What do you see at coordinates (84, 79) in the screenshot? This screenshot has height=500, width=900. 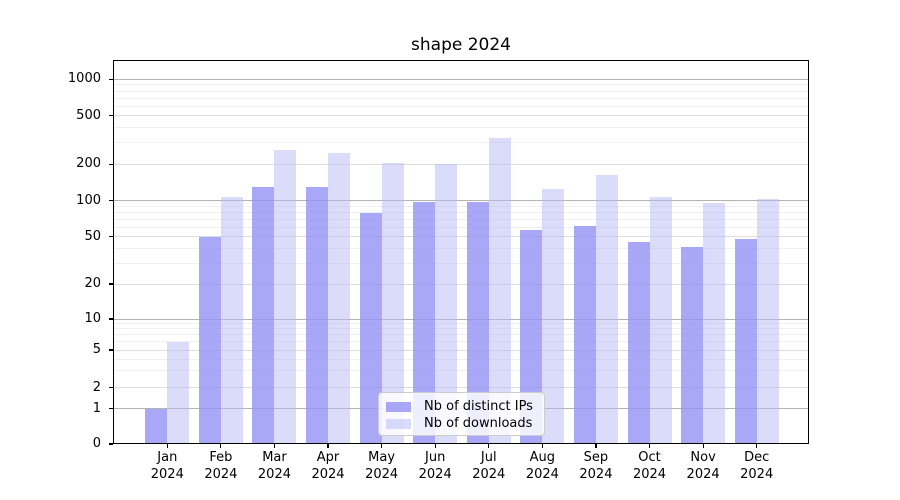 I see `y-tick-label: 1000` at bounding box center [84, 79].